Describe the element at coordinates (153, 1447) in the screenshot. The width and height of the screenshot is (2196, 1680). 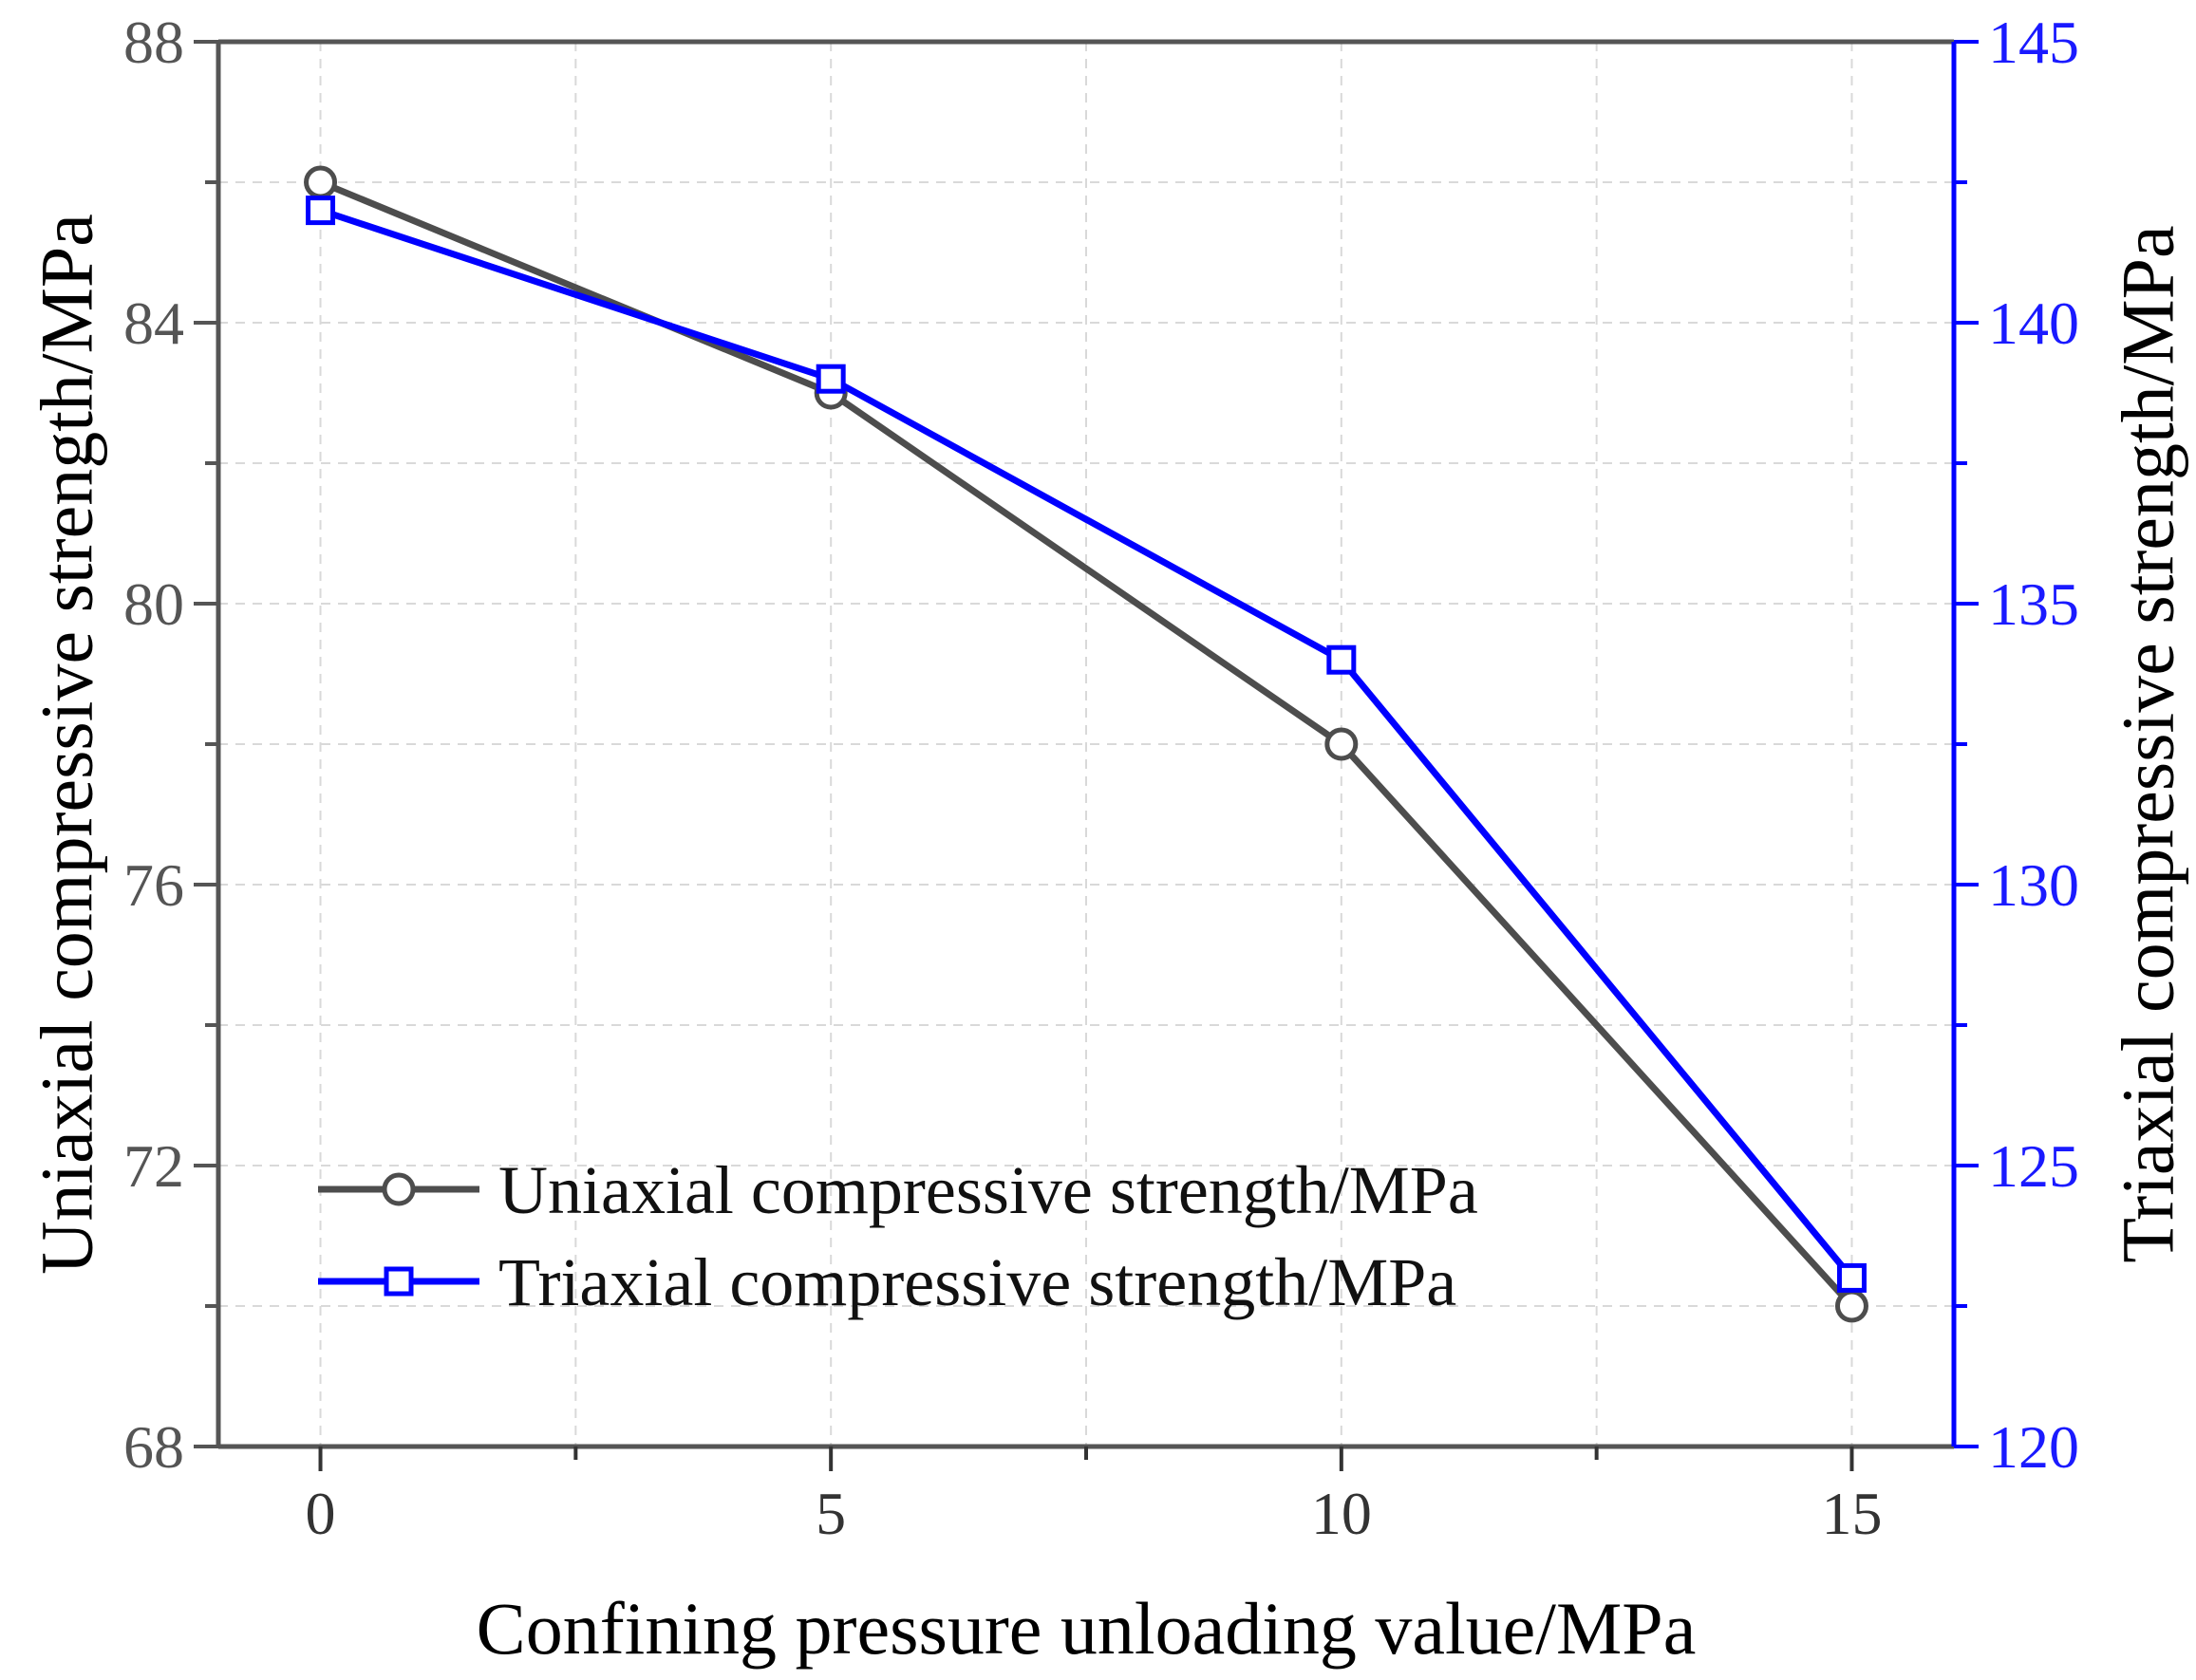
I see `left-y-tick-label: 68` at that location.